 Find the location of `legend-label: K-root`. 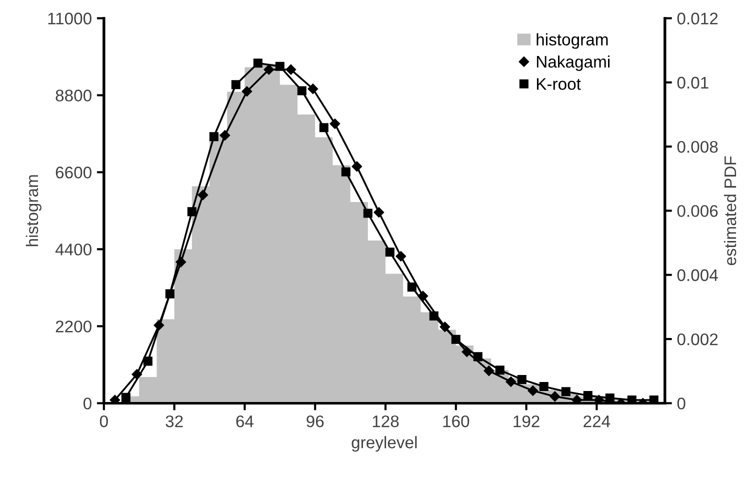

legend-label: K-root is located at coordinates (558, 84).